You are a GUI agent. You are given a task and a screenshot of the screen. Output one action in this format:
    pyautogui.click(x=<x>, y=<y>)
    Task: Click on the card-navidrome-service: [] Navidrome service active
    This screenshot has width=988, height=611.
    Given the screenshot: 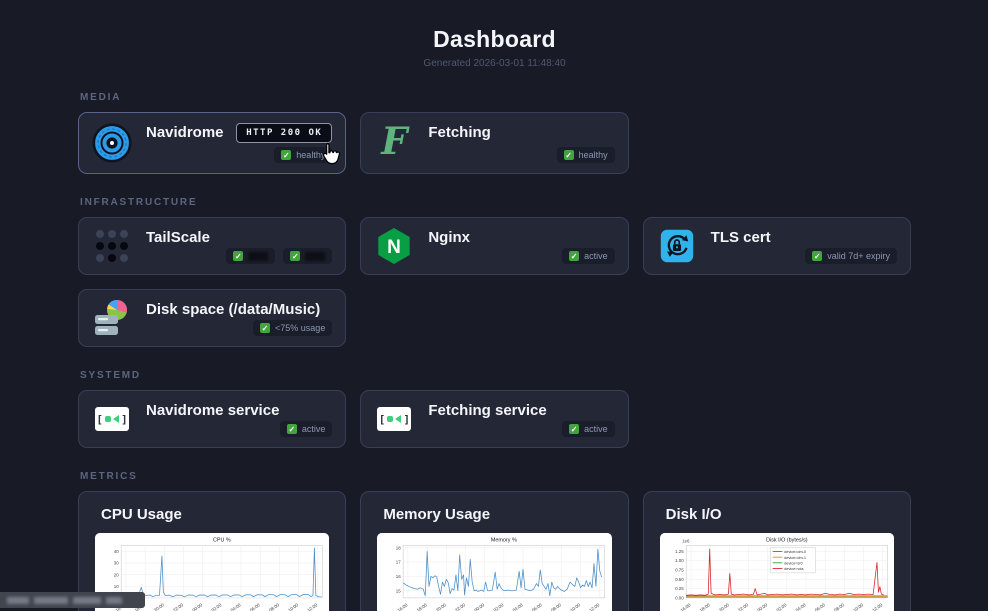 What is the action you would take?
    pyautogui.click(x=212, y=419)
    